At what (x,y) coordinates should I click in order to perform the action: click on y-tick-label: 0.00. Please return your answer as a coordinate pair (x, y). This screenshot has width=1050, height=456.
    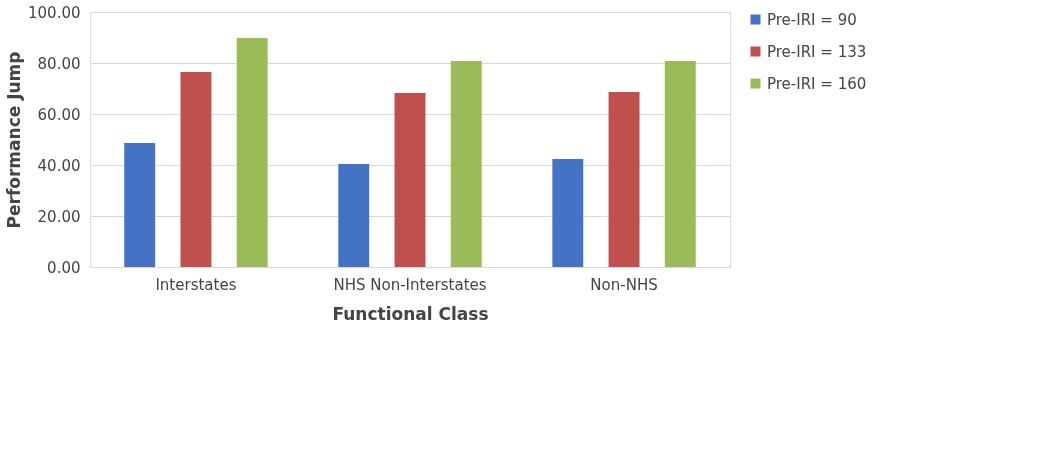
    Looking at the image, I should click on (64, 267).